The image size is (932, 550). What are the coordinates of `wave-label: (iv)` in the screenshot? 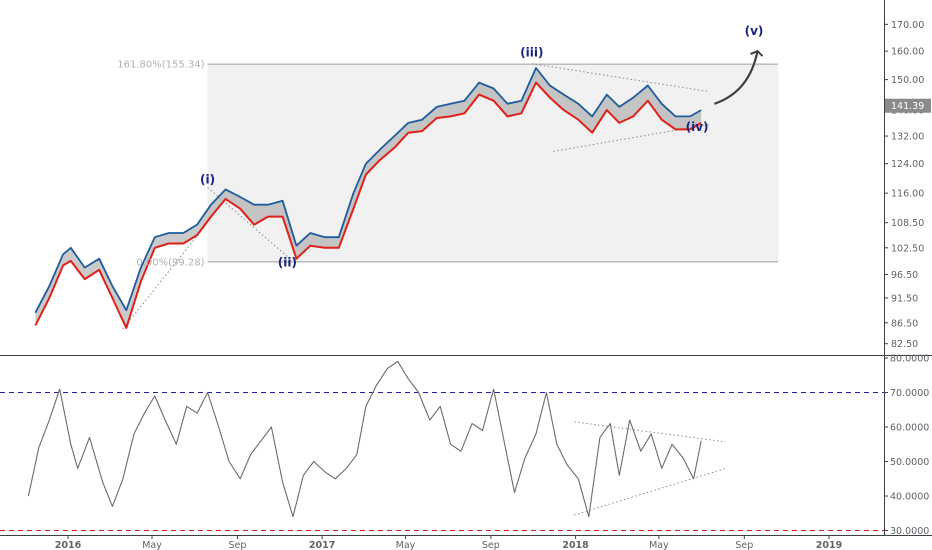 It's located at (697, 127).